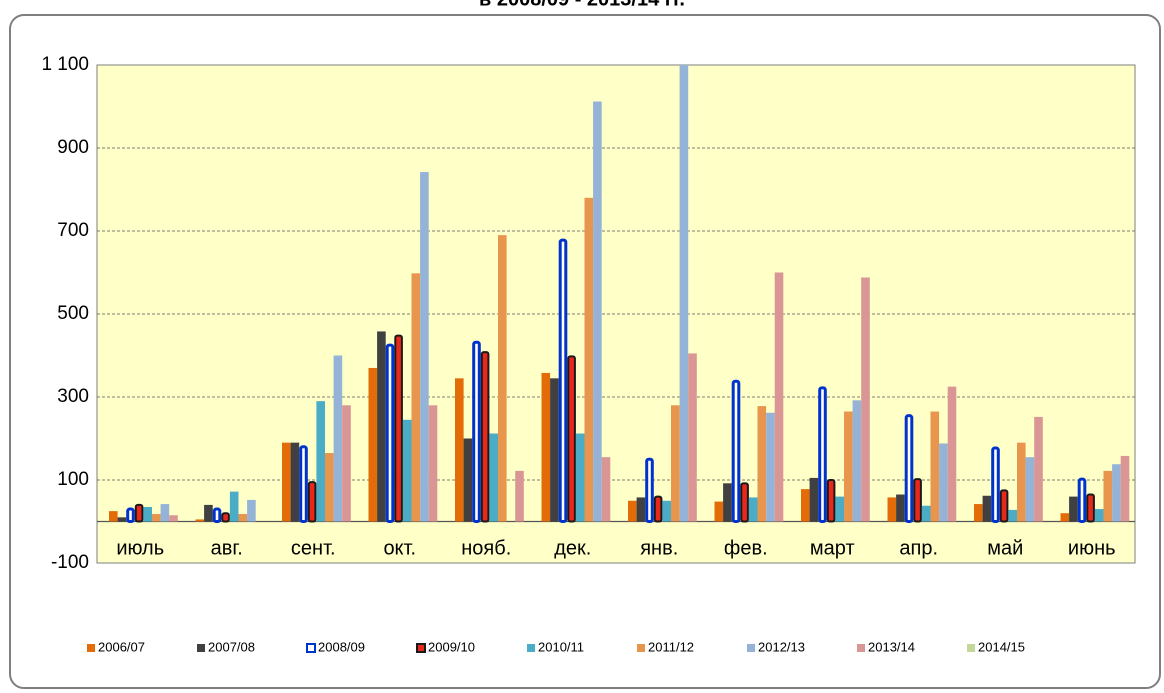  Describe the element at coordinates (121, 646) in the screenshot. I see `legend-label: 2006/07` at that location.